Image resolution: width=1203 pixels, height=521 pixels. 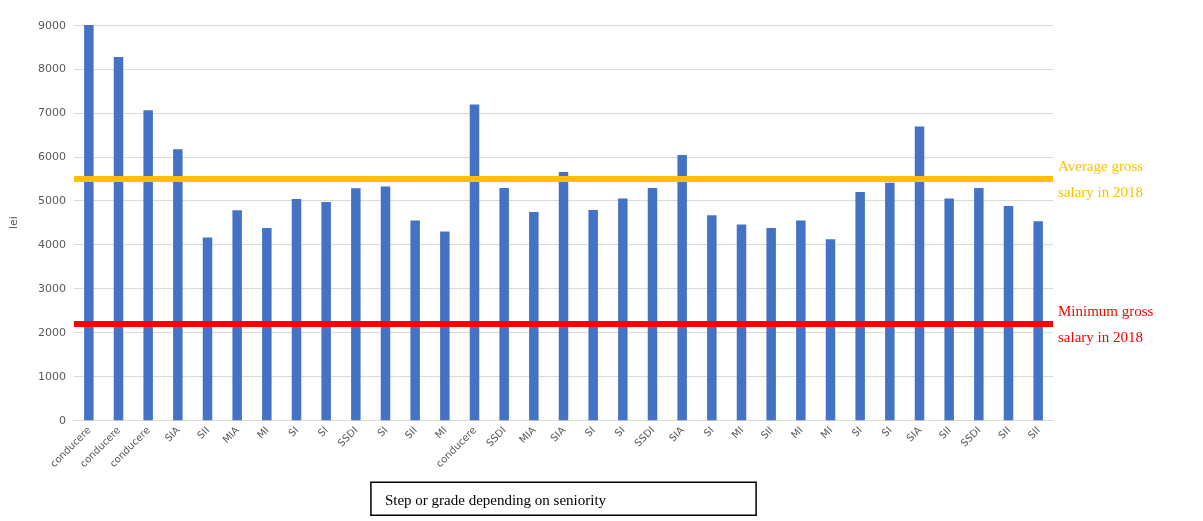 I want to click on y-axis-title: lei, so click(x=13, y=223).